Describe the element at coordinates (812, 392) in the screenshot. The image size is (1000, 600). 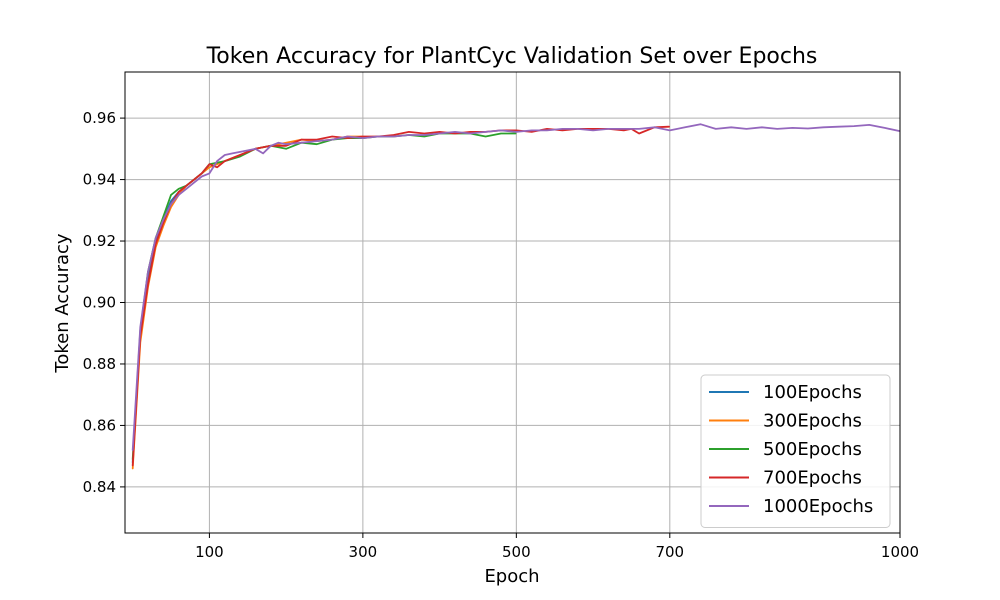
I see `legend-label: 100Epochs` at that location.